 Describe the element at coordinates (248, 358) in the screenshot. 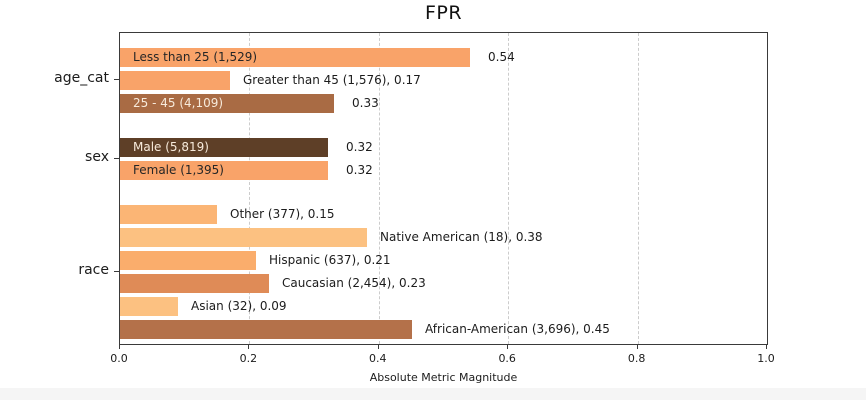

I see `x-tick-label-0.2: 0.2` at that location.